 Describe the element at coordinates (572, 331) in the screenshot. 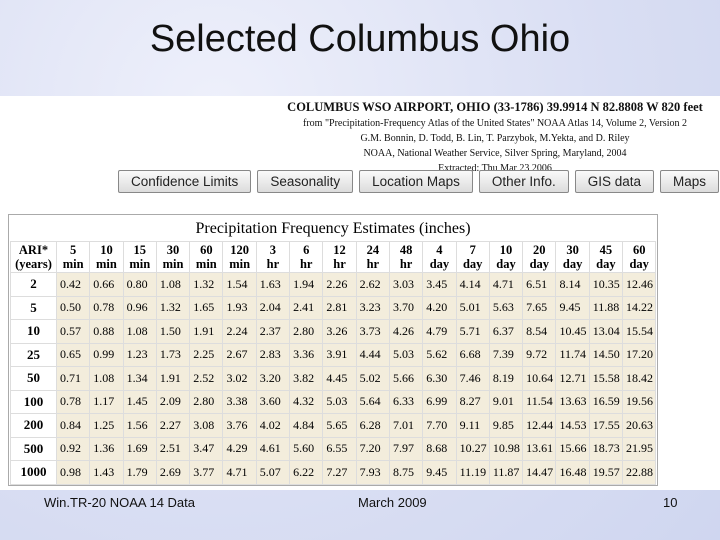

I see `value-cell: 10.45` at that location.